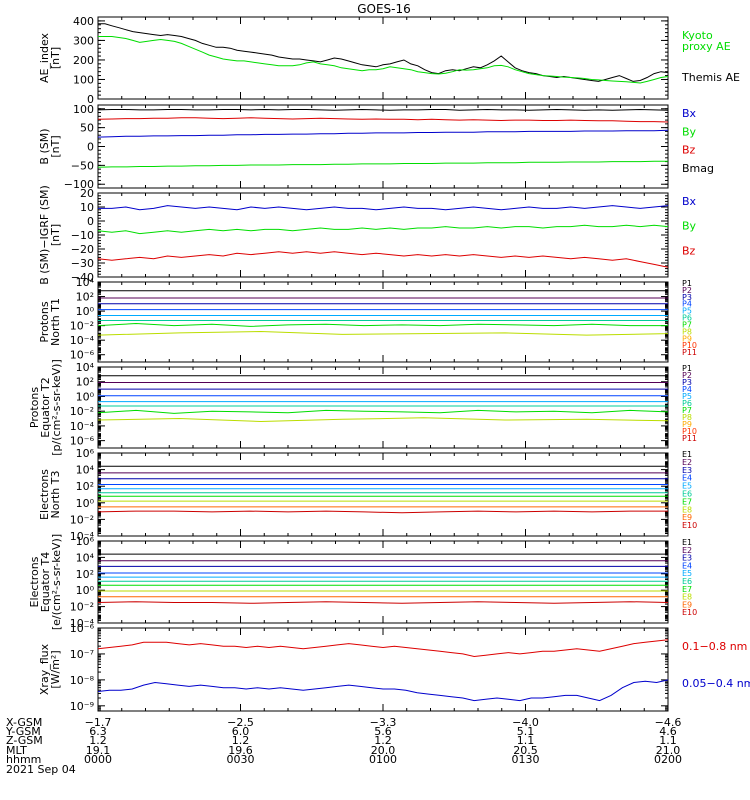  What do you see at coordinates (689, 150) in the screenshot?
I see `legend-entry: Bz` at bounding box center [689, 150].